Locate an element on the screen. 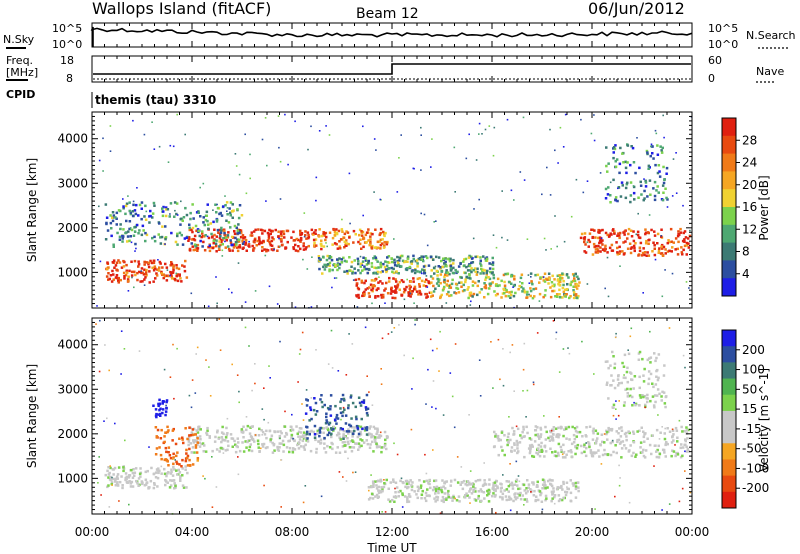  x-tick-label: 00:00 is located at coordinates (92, 532).